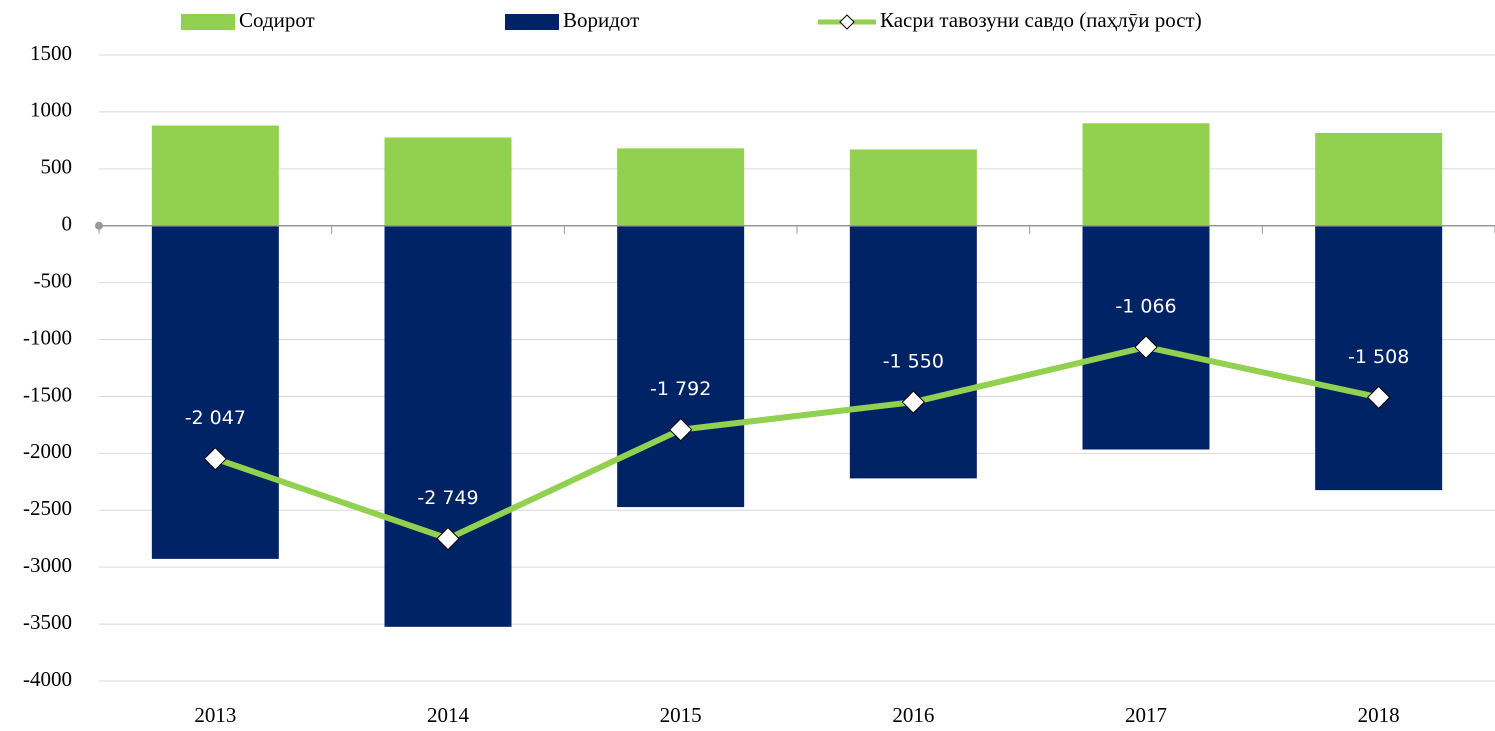 This screenshot has height=731, width=1495. Describe the element at coordinates (913, 715) in the screenshot. I see `x-tick-label: 2016` at that location.